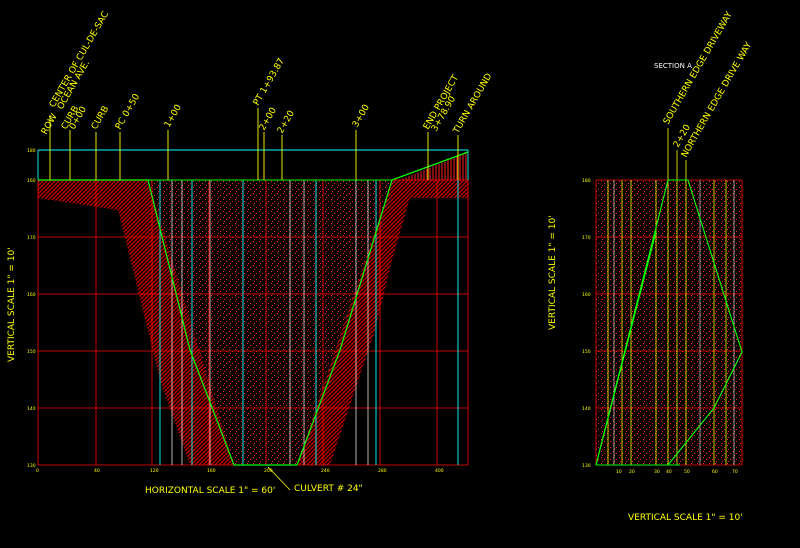 Image resolution: width=800 pixels, height=548 pixels. Describe the element at coordinates (286, 122) in the screenshot. I see `label-2-20: 2+20` at that location.